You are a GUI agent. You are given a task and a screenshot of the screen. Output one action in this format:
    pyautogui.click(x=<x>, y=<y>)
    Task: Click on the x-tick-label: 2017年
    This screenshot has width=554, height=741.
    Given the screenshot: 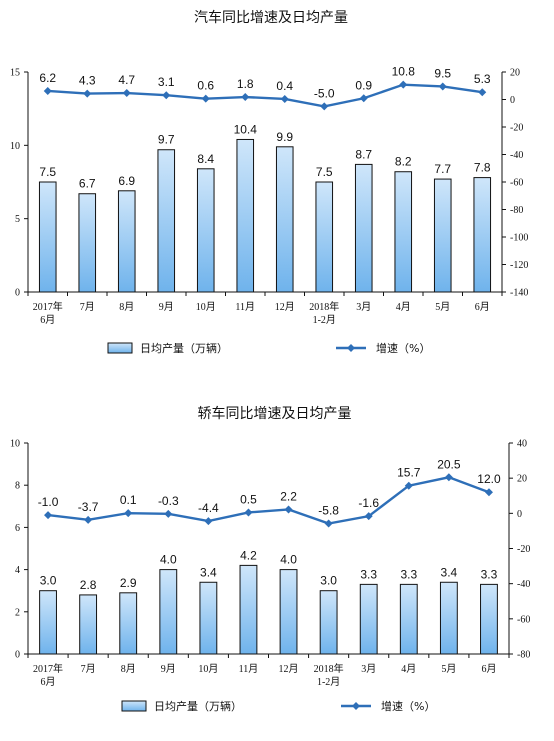 What is the action you would take?
    pyautogui.click(x=48, y=668)
    